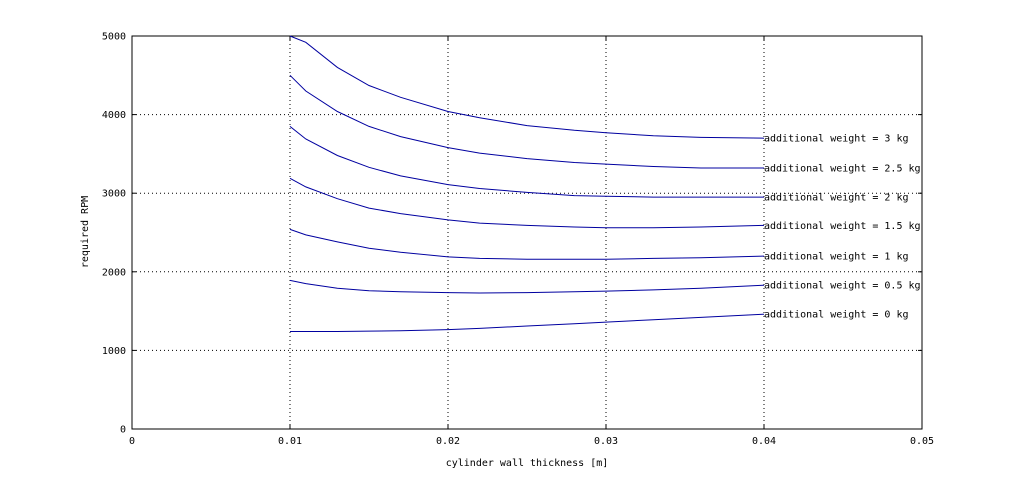 This screenshot has width=1020, height=486. Describe the element at coordinates (836, 315) in the screenshot. I see `series-label: additional weight = 0 kg` at that location.